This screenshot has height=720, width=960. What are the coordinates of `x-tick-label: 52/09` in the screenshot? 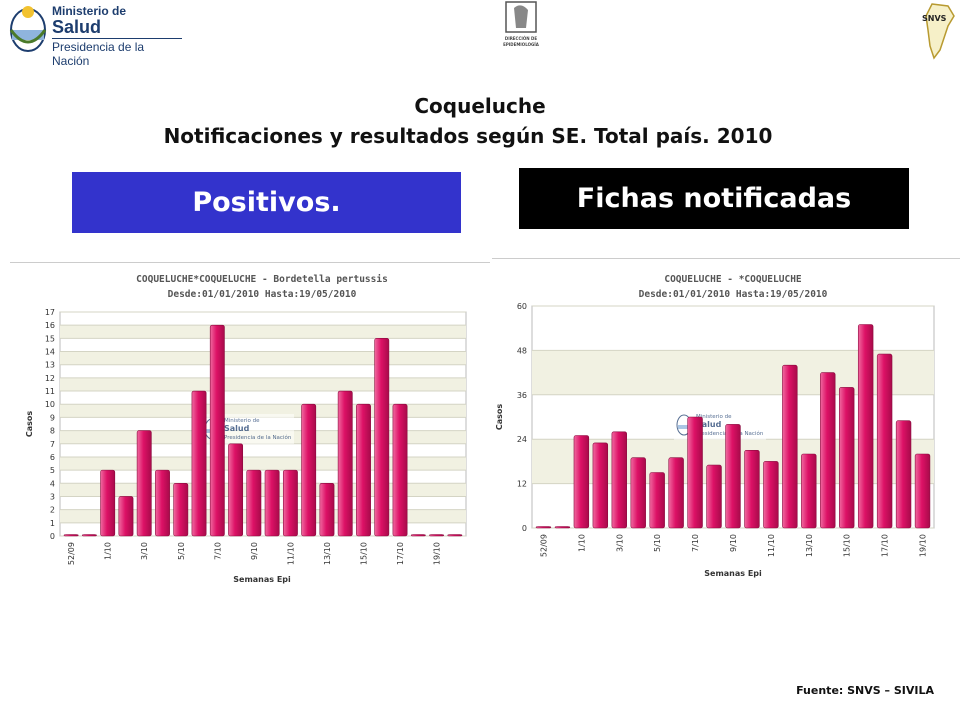 It's located at (71, 553).